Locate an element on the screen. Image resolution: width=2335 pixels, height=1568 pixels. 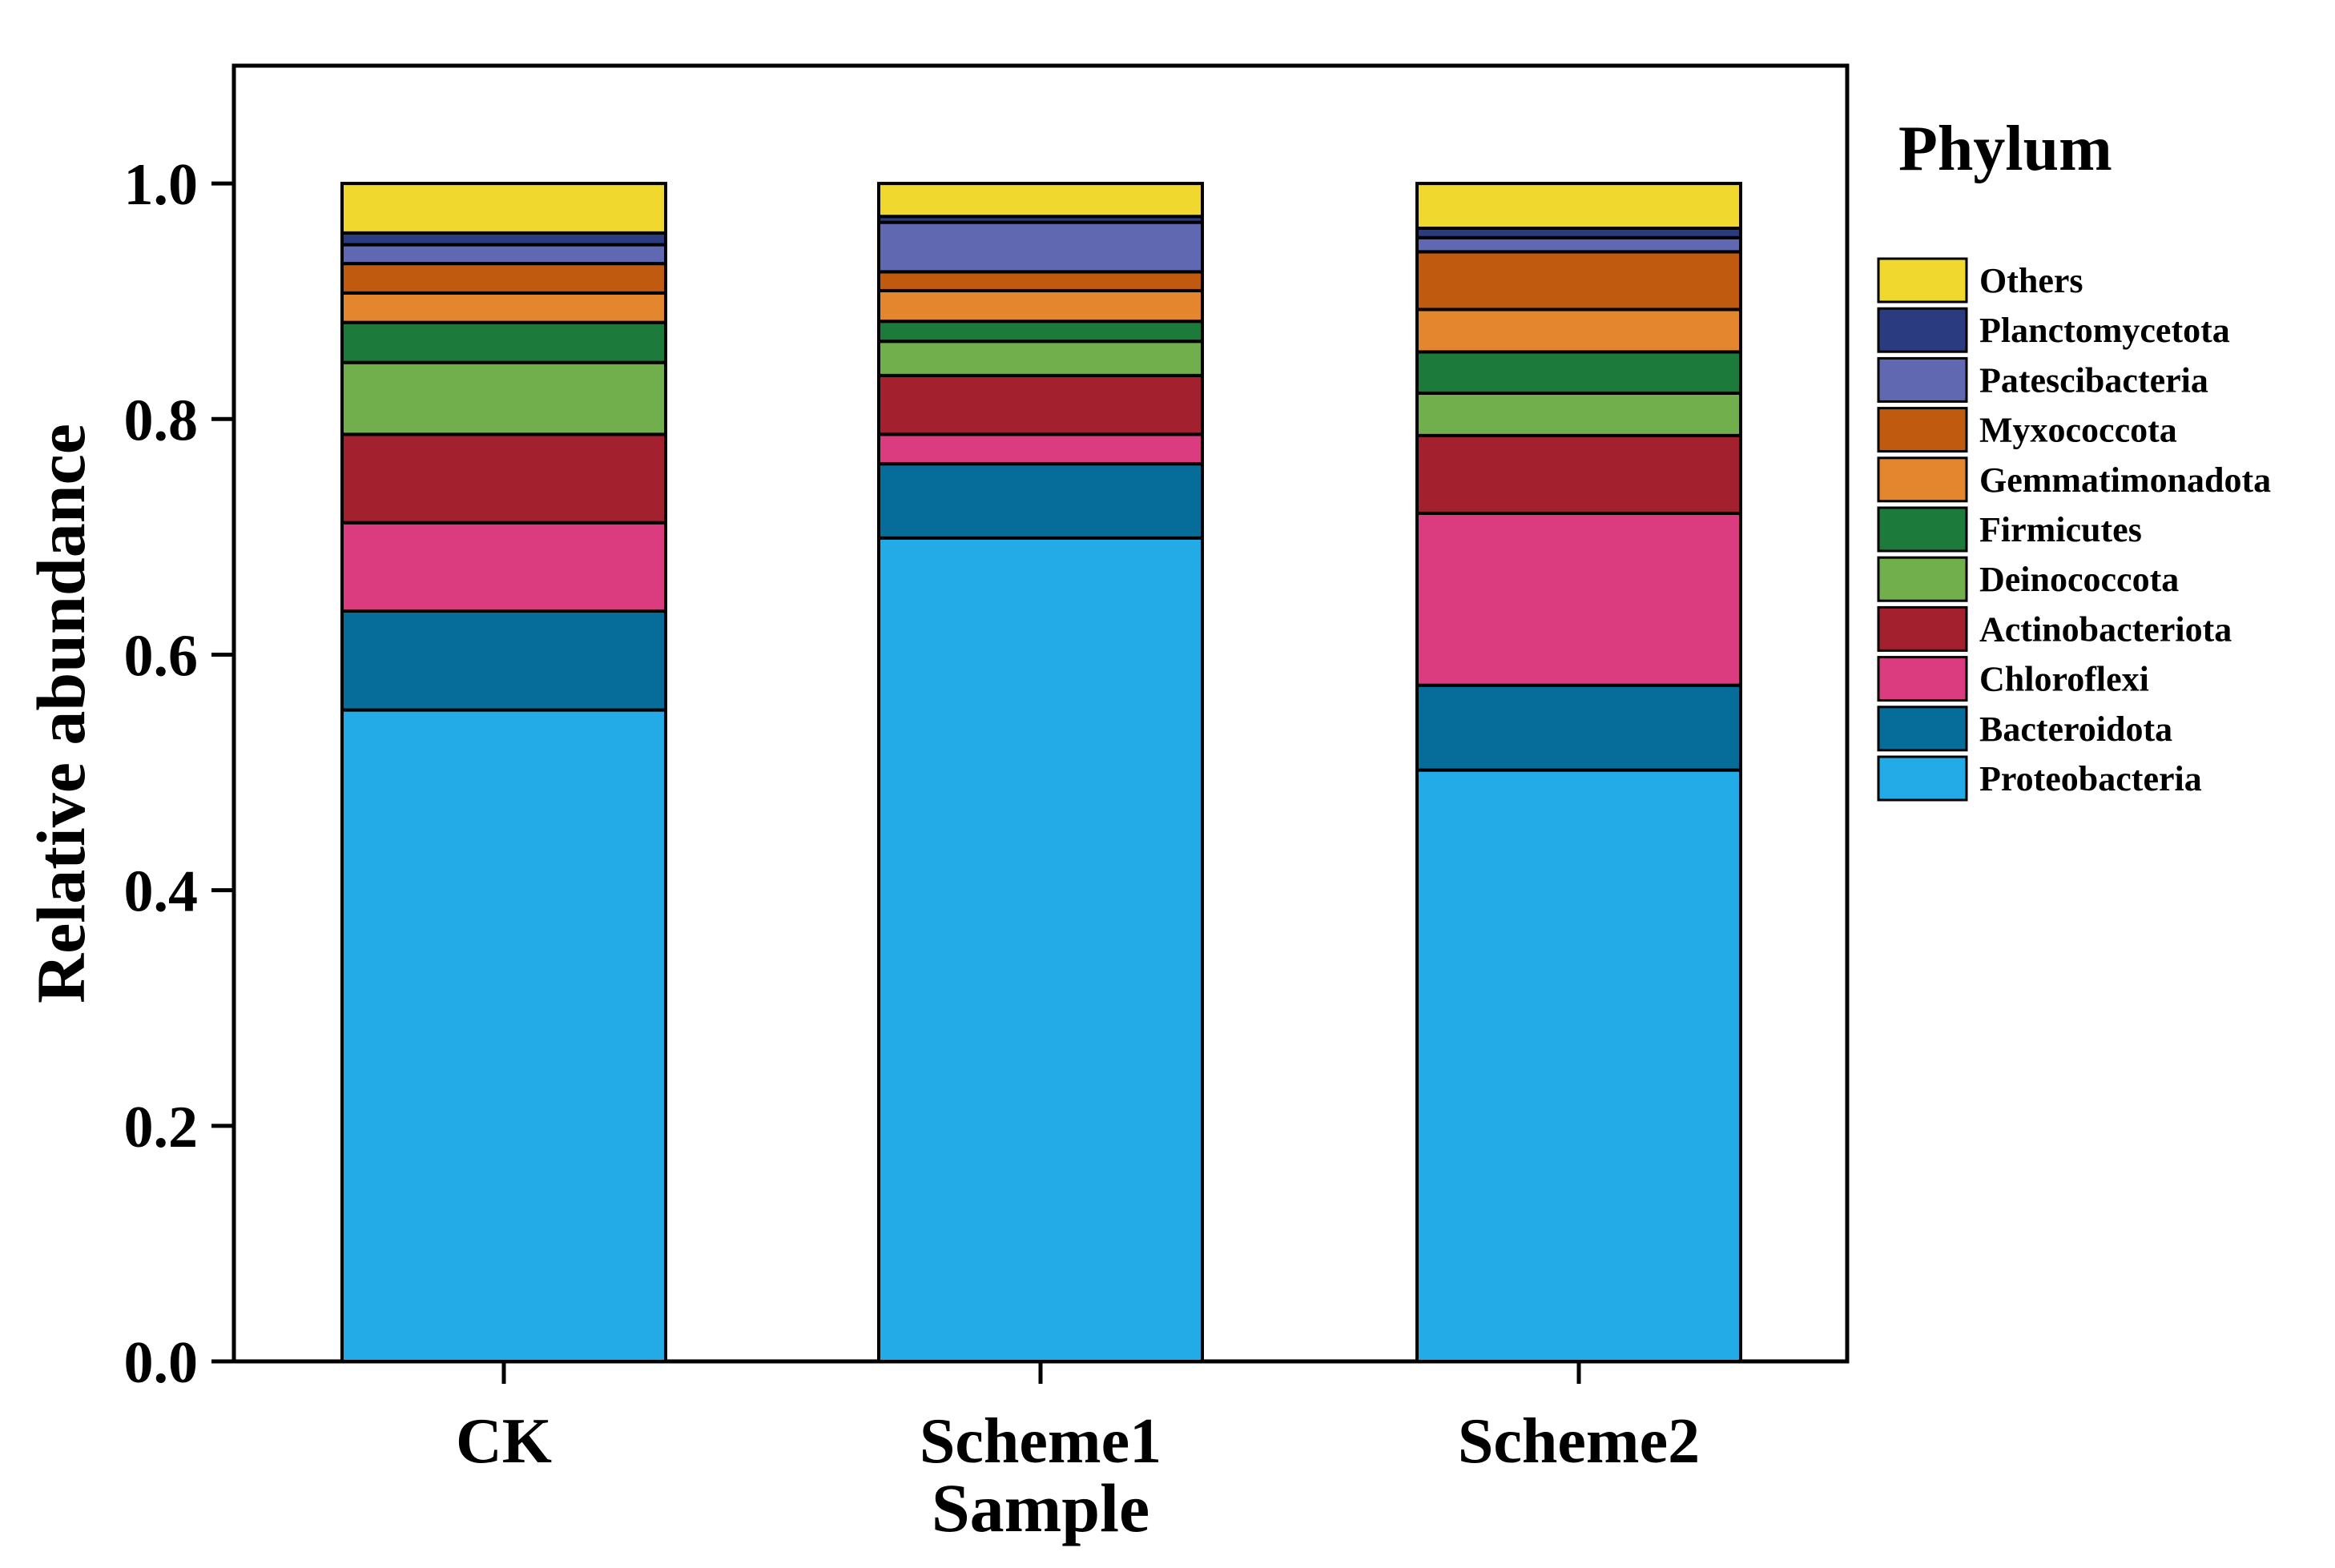
legend-swatch-bacteroidota is located at coordinates (1922, 729).